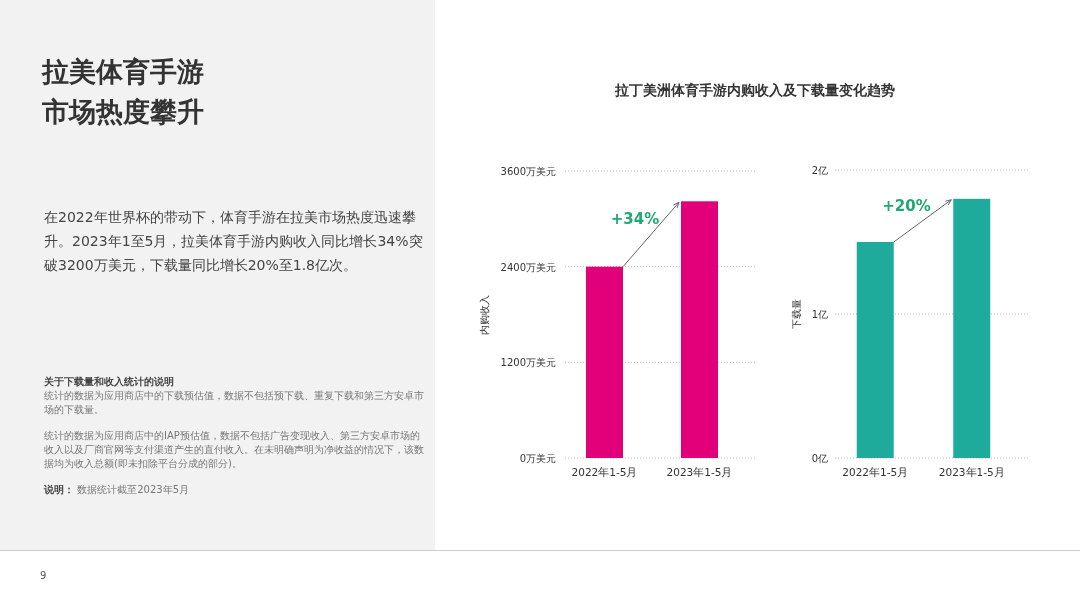 This screenshot has width=1080, height=600. What do you see at coordinates (43, 575) in the screenshot?
I see `text: 9` at bounding box center [43, 575].